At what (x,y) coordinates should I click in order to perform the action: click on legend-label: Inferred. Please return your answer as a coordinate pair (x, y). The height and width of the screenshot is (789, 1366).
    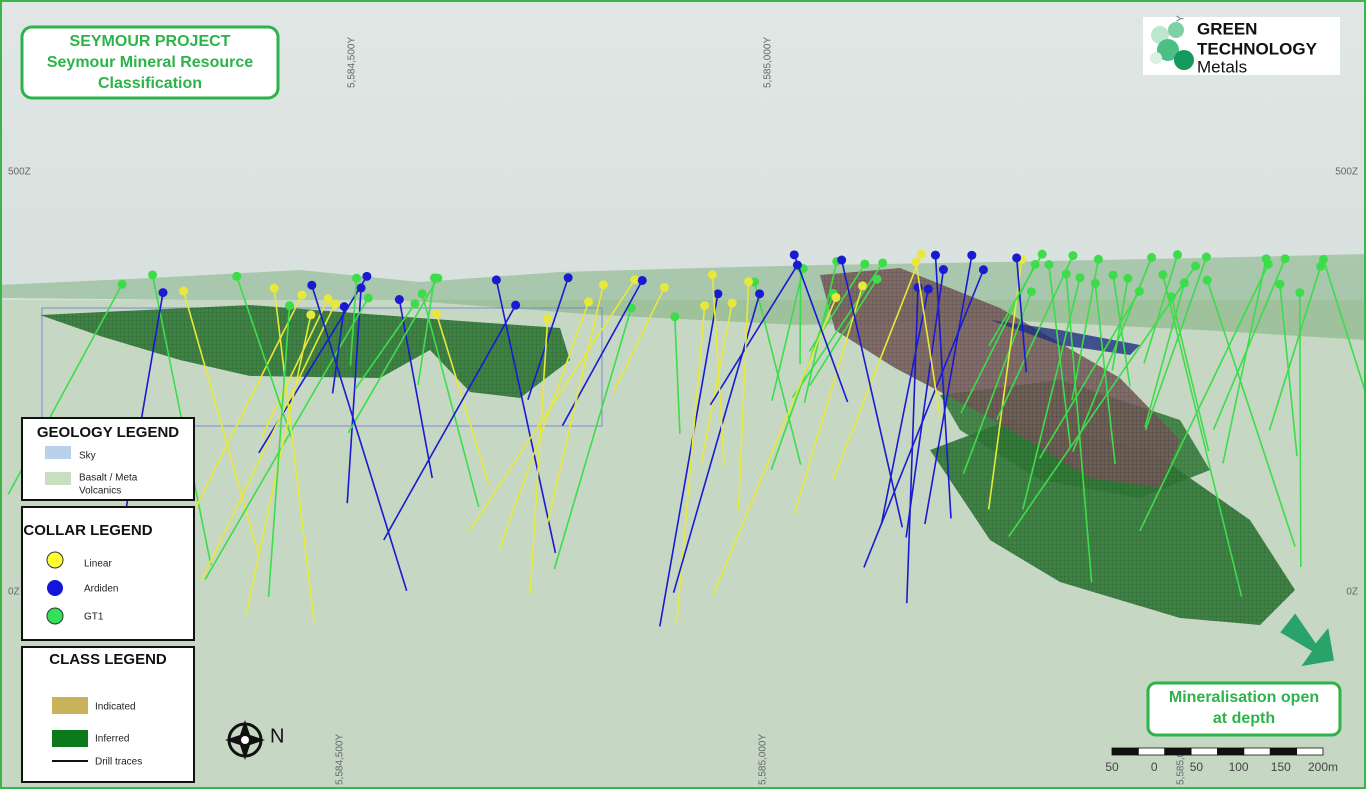
    Looking at the image, I should click on (112, 739).